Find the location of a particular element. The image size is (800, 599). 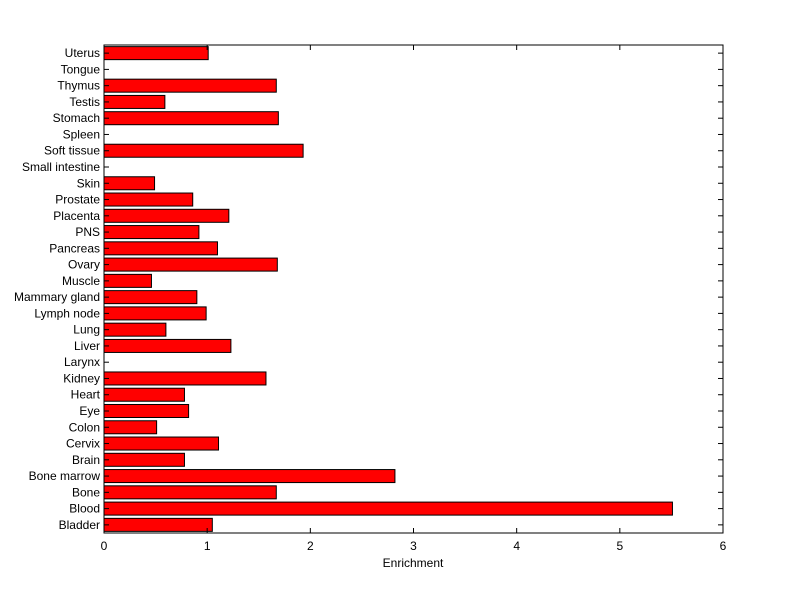

x-axis-title: Enrichment is located at coordinates (413, 563).